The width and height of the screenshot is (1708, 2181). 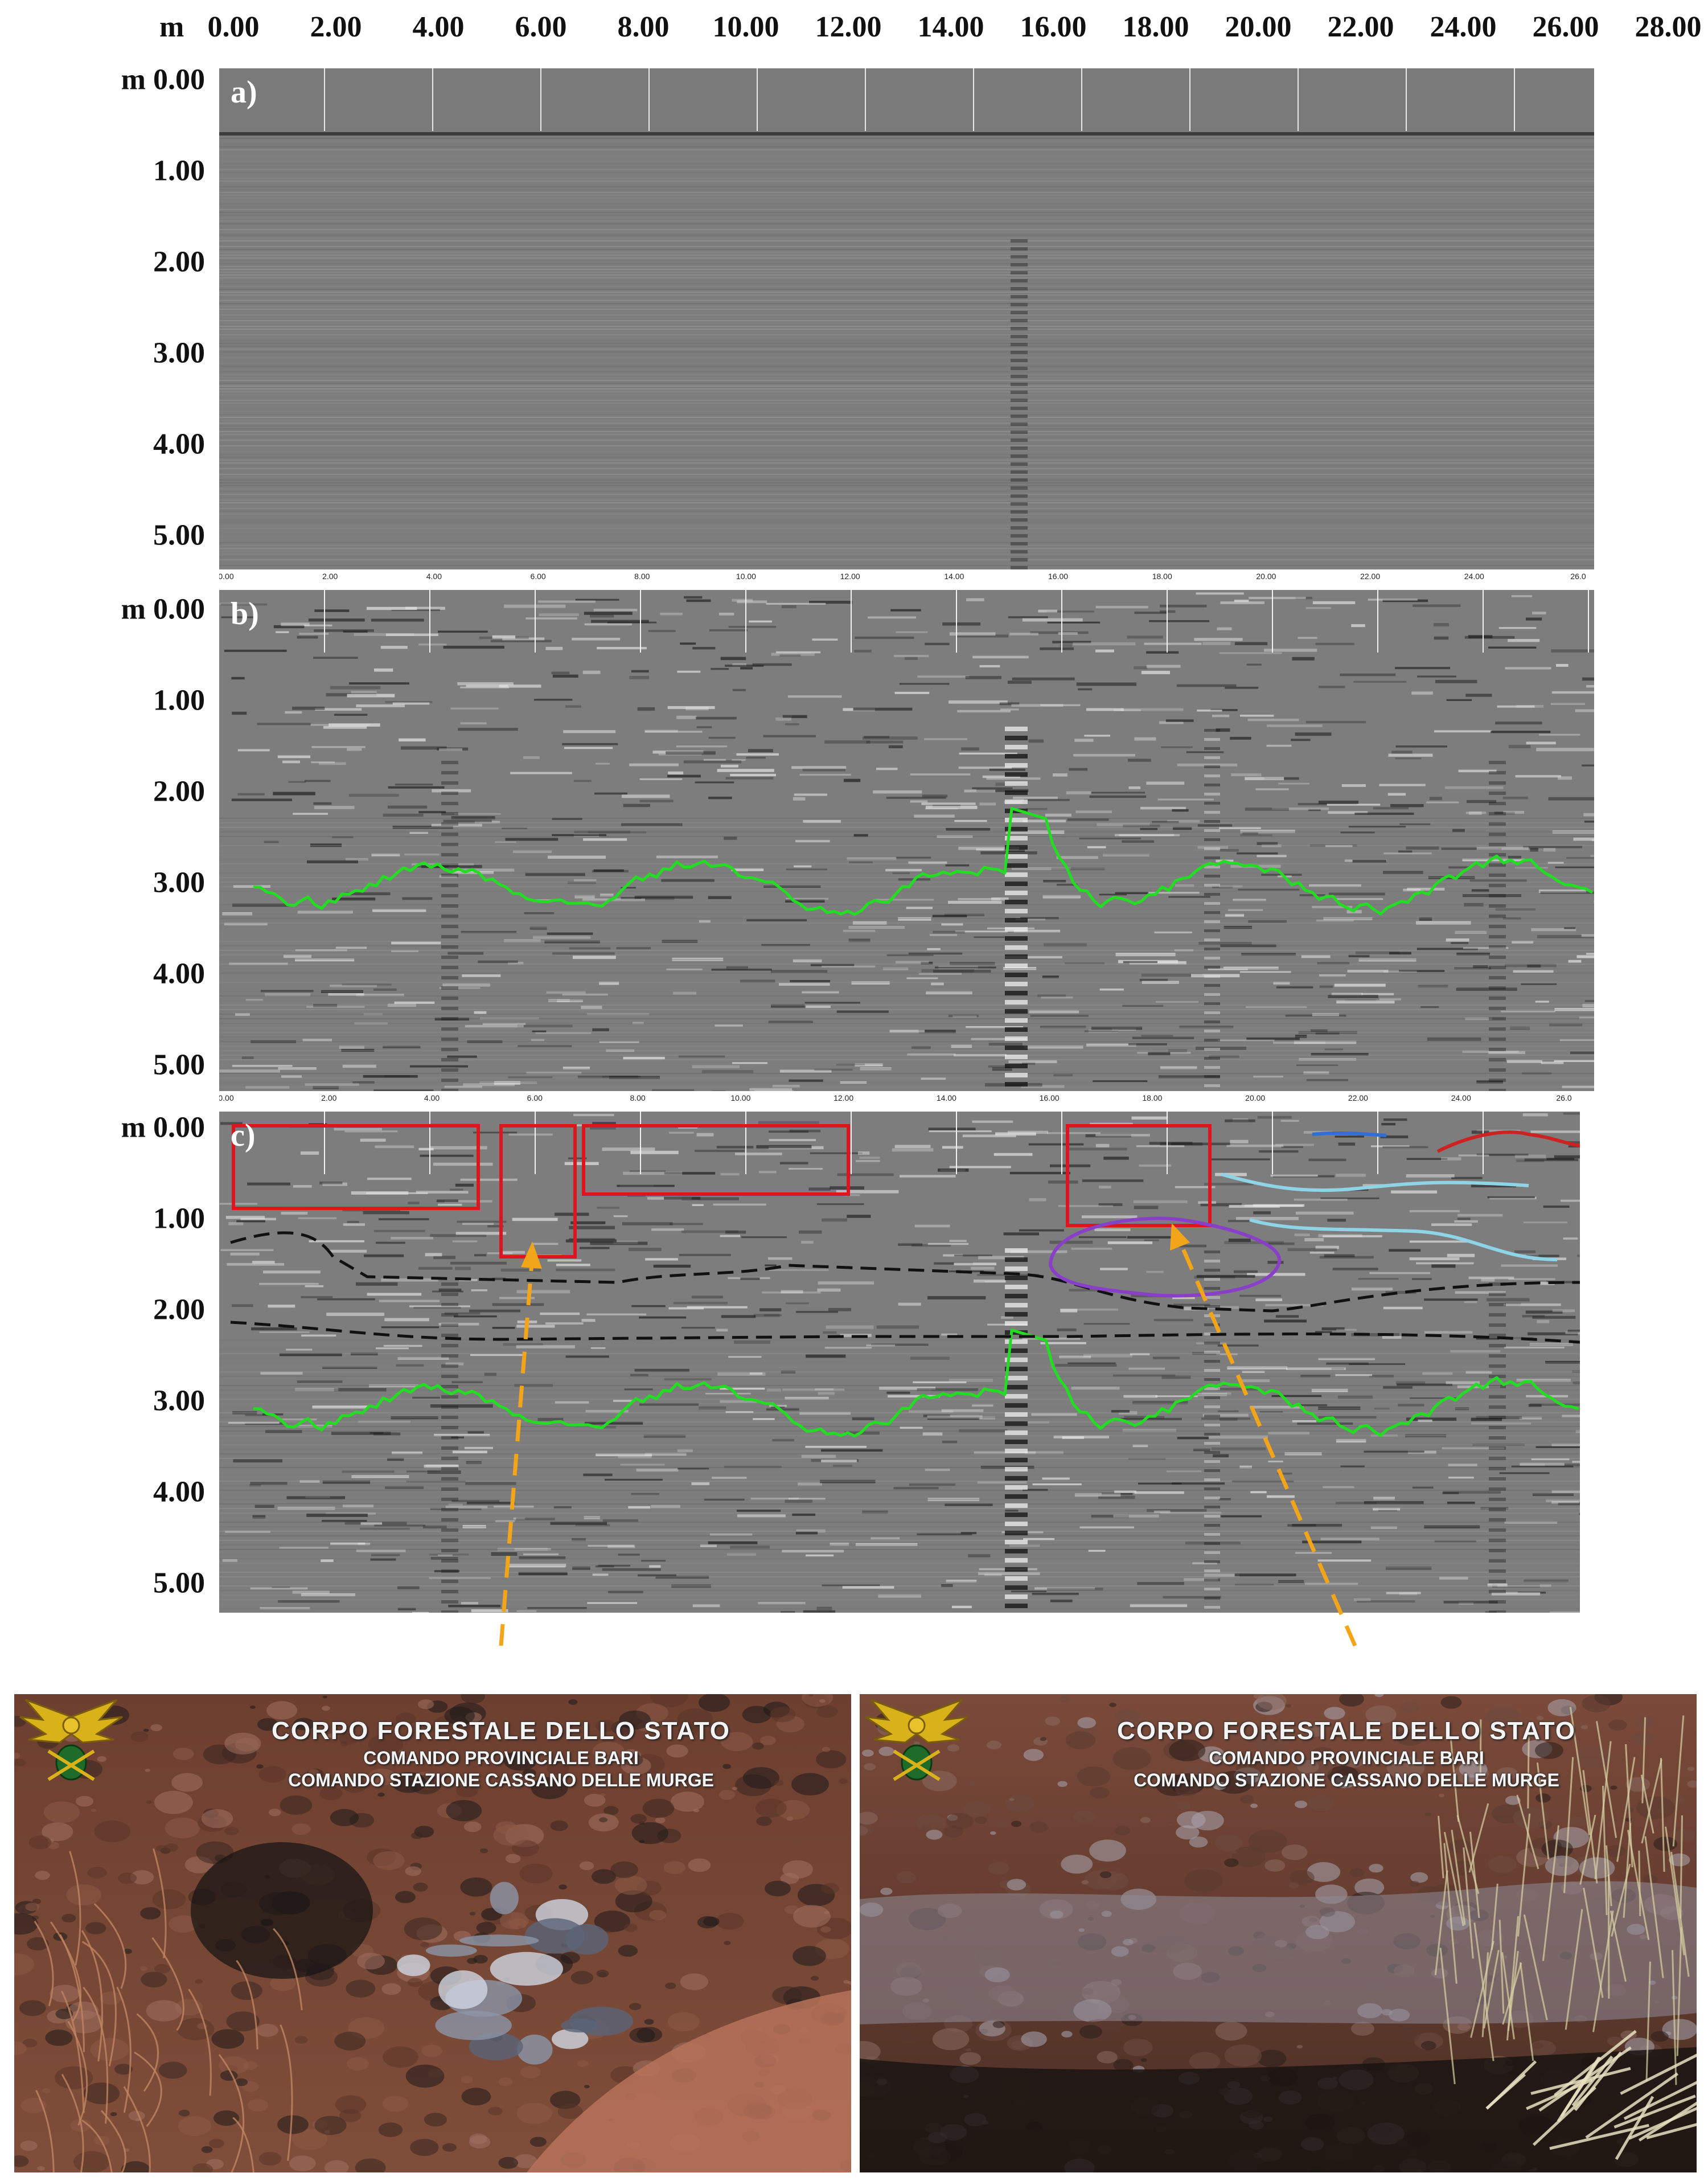 I want to click on distance-tick-label: 22.00, so click(x=1360, y=27).